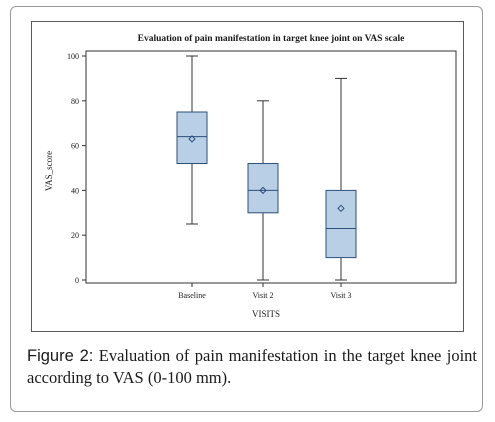 The height and width of the screenshot is (422, 495). I want to click on y-axis-label: VAS_score, so click(49, 171).